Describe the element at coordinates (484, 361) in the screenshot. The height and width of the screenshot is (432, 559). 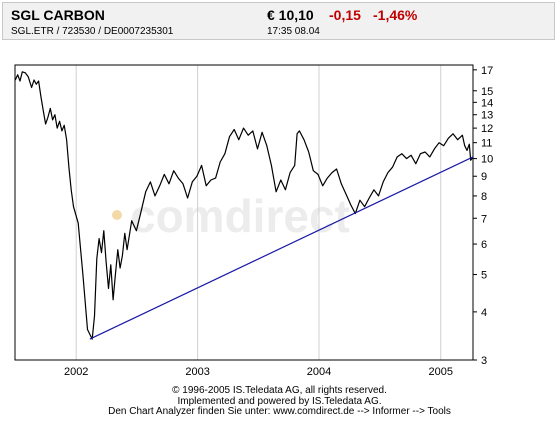
I see `y-tick-label: 3` at that location.